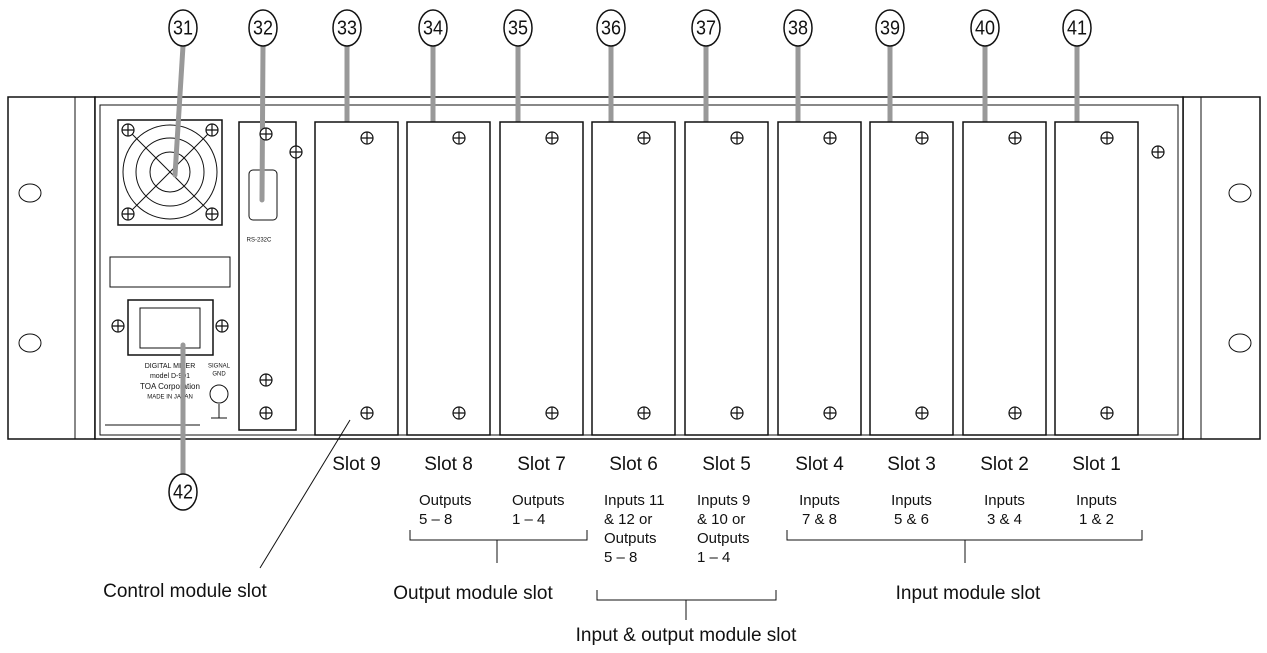  Describe the element at coordinates (723, 500) in the screenshot. I see `slot-description: Inputs 9` at that location.